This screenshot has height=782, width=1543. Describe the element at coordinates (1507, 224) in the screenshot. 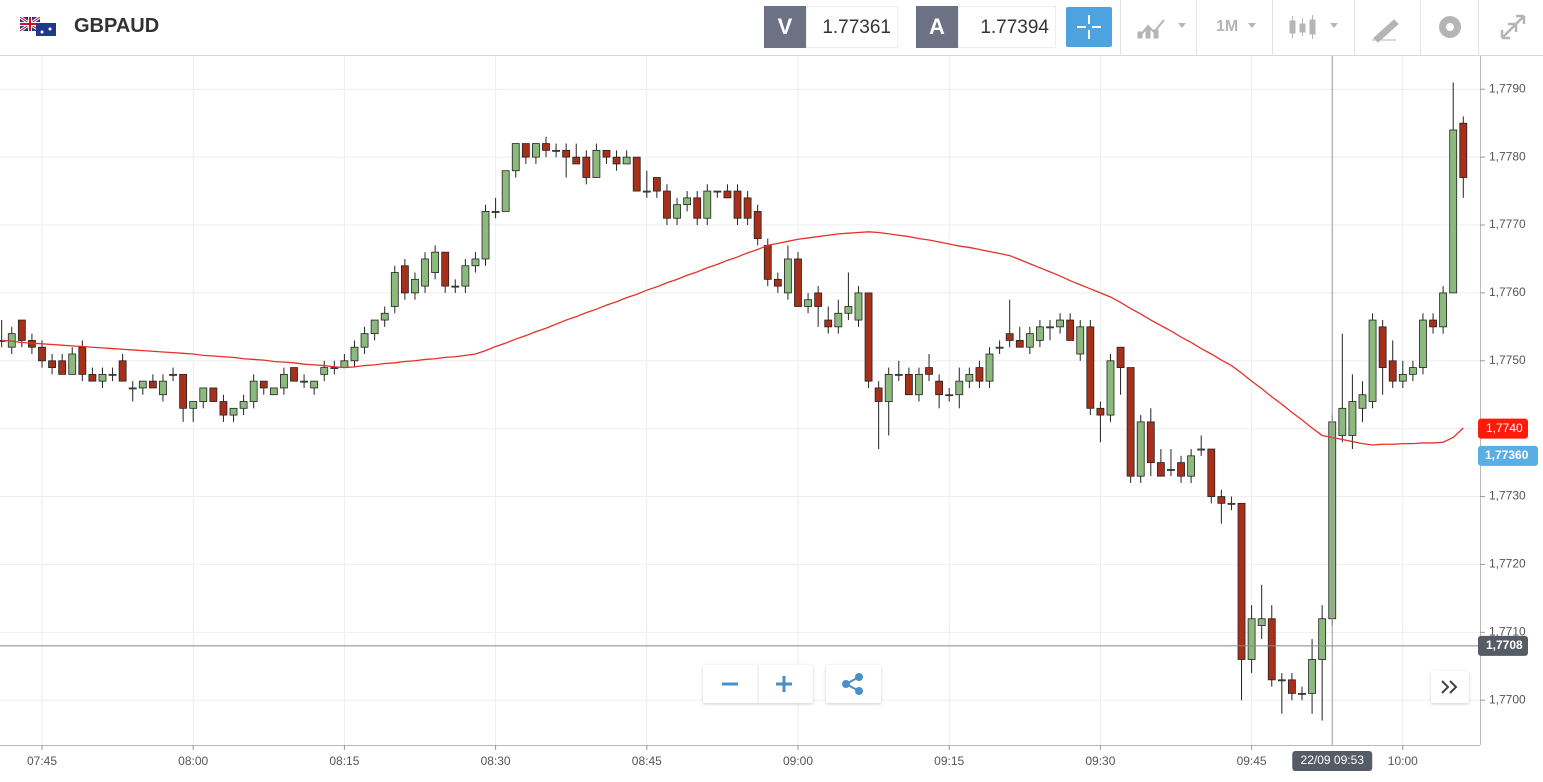

I see `y-tick-label: 1,7770` at that location.